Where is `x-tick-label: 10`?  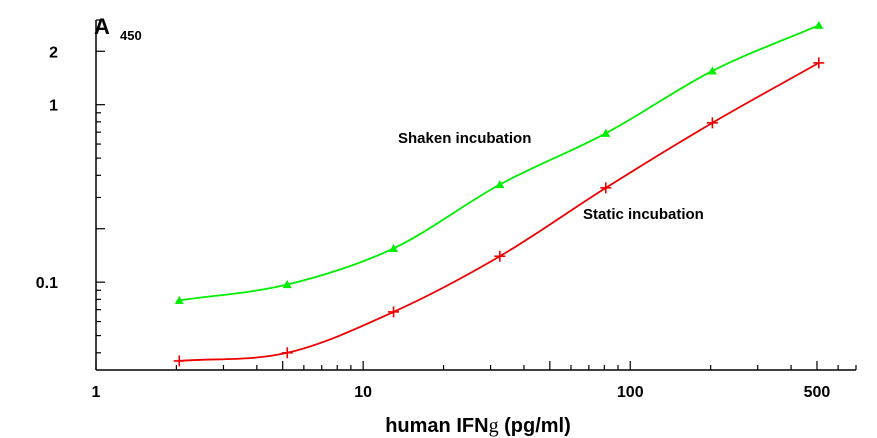 x-tick-label: 10 is located at coordinates (363, 392).